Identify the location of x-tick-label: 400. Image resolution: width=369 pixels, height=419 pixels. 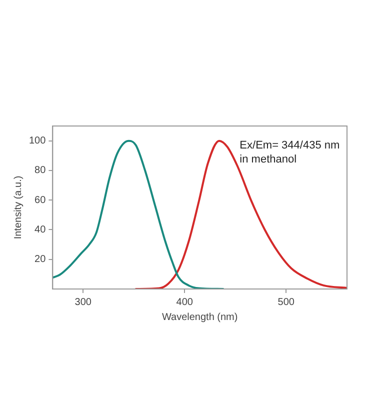
(185, 302).